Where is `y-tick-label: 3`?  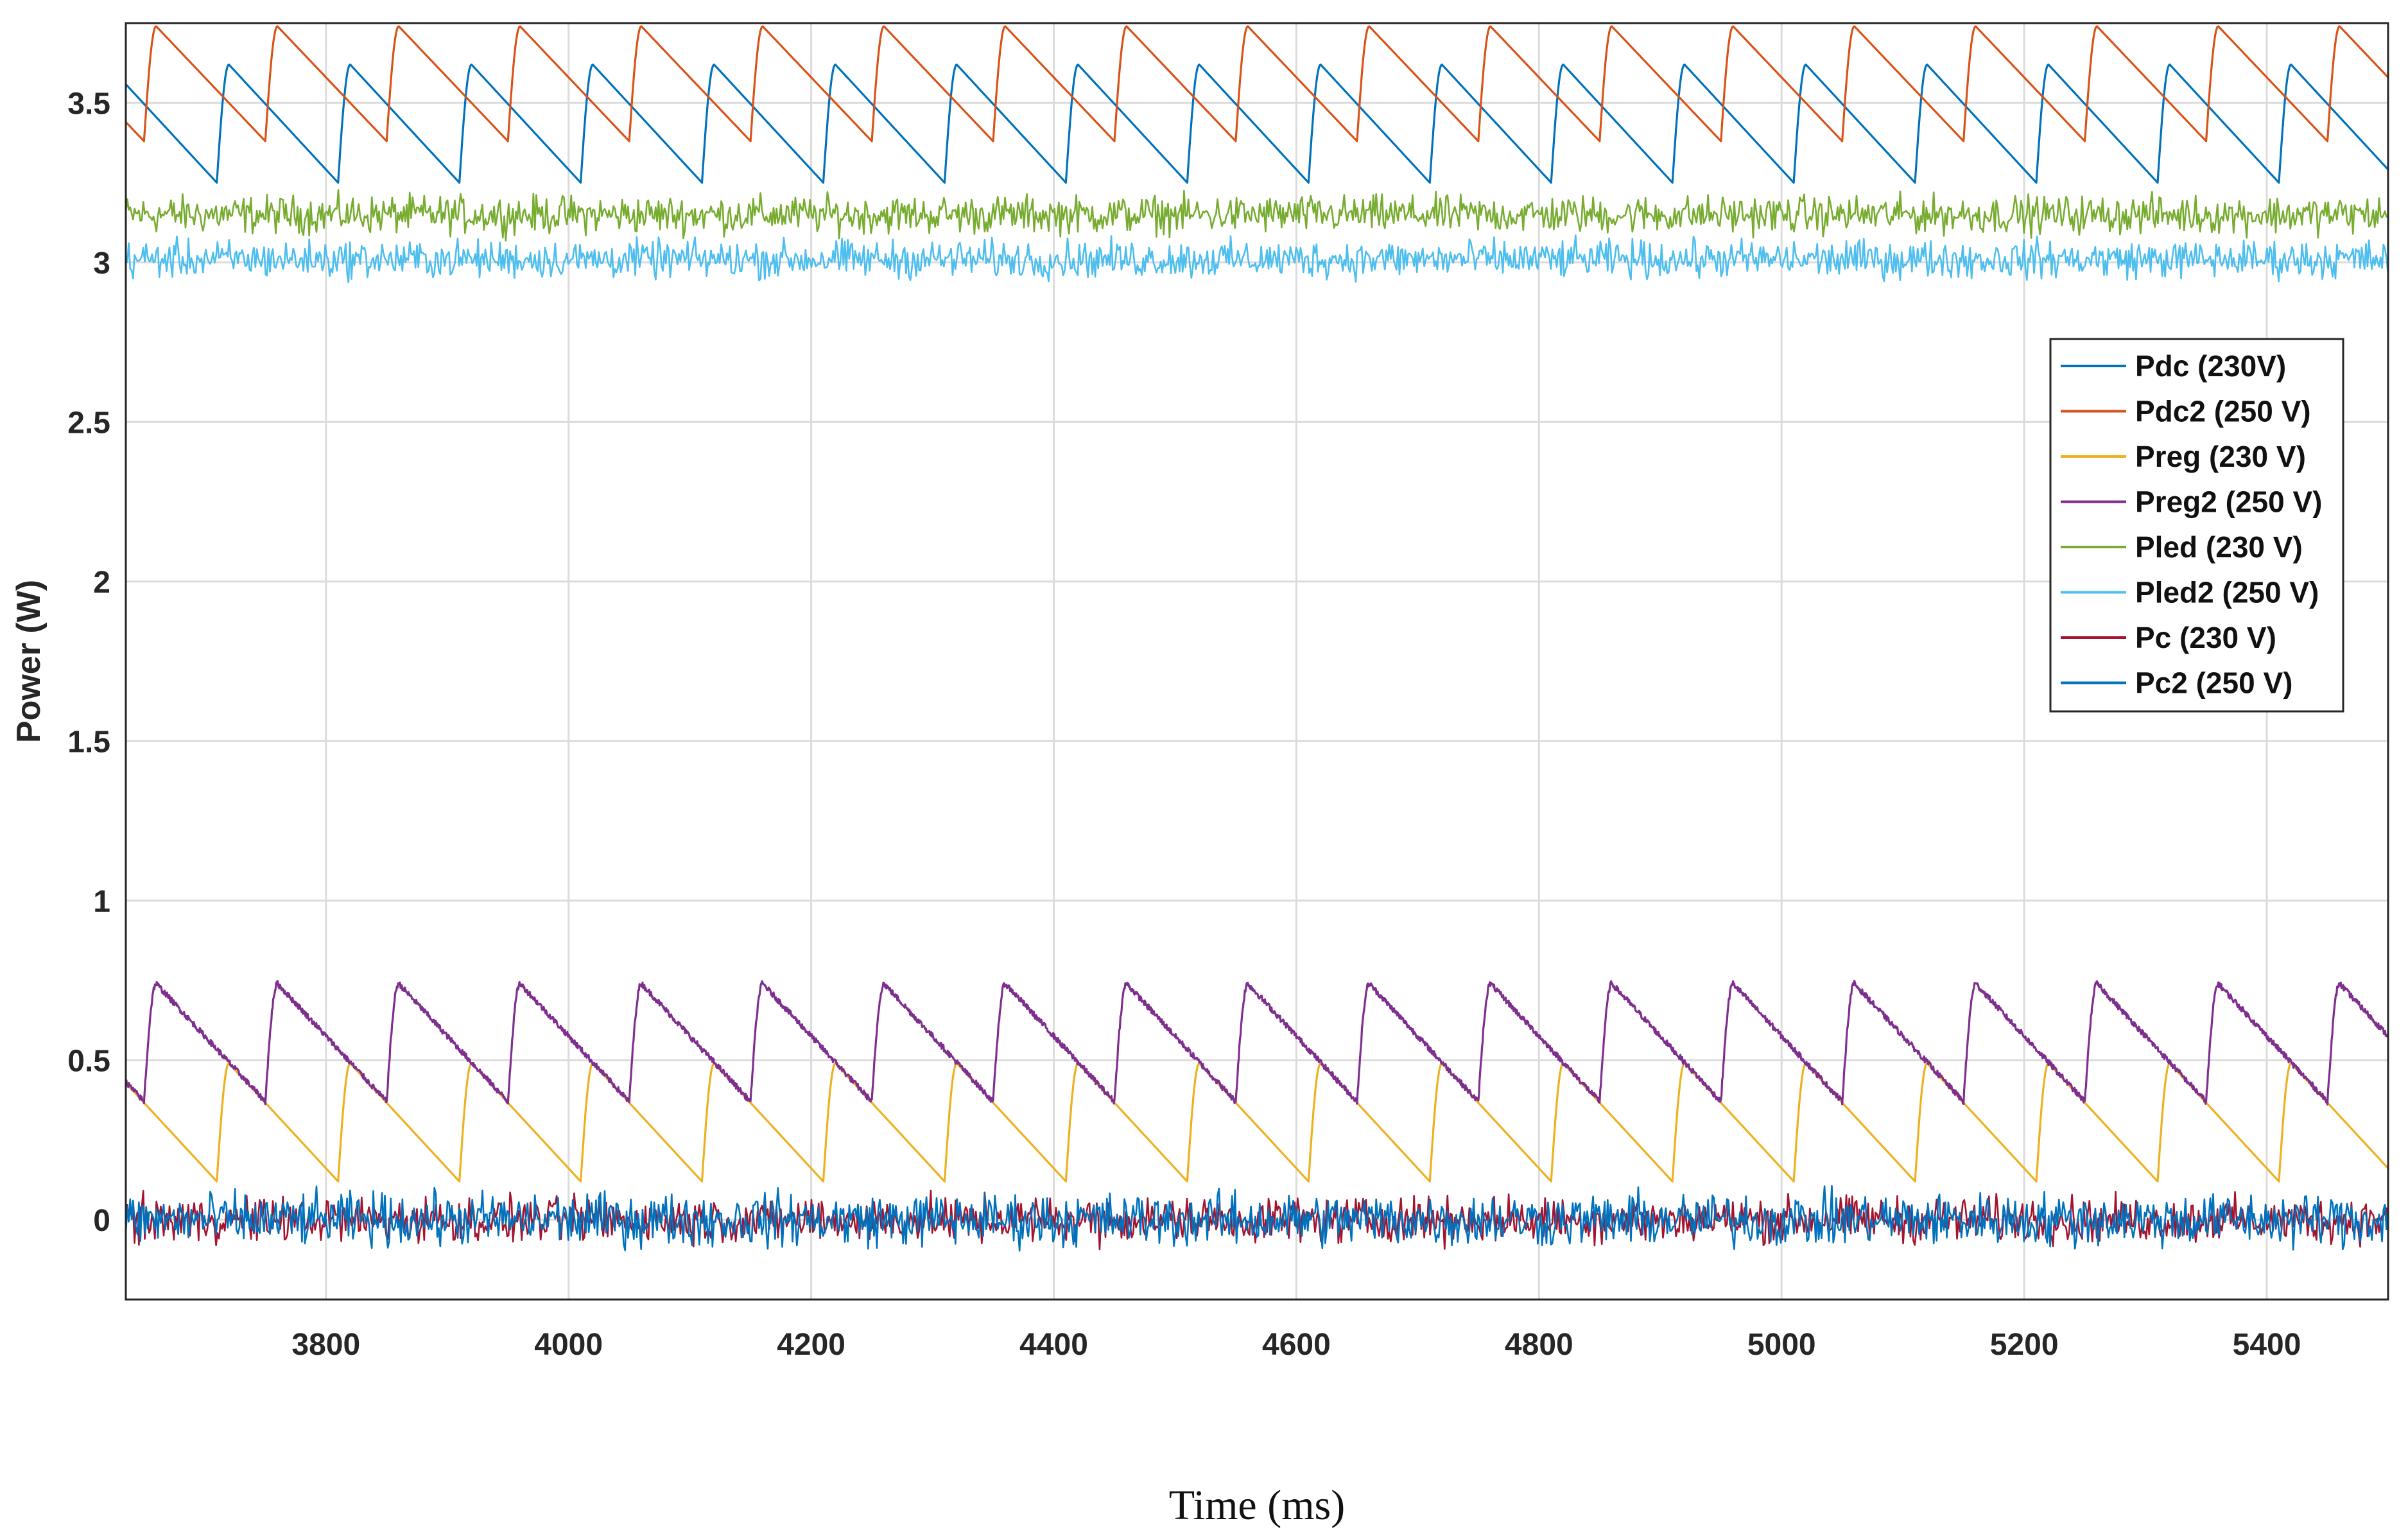
y-tick-label: 3 is located at coordinates (101, 264).